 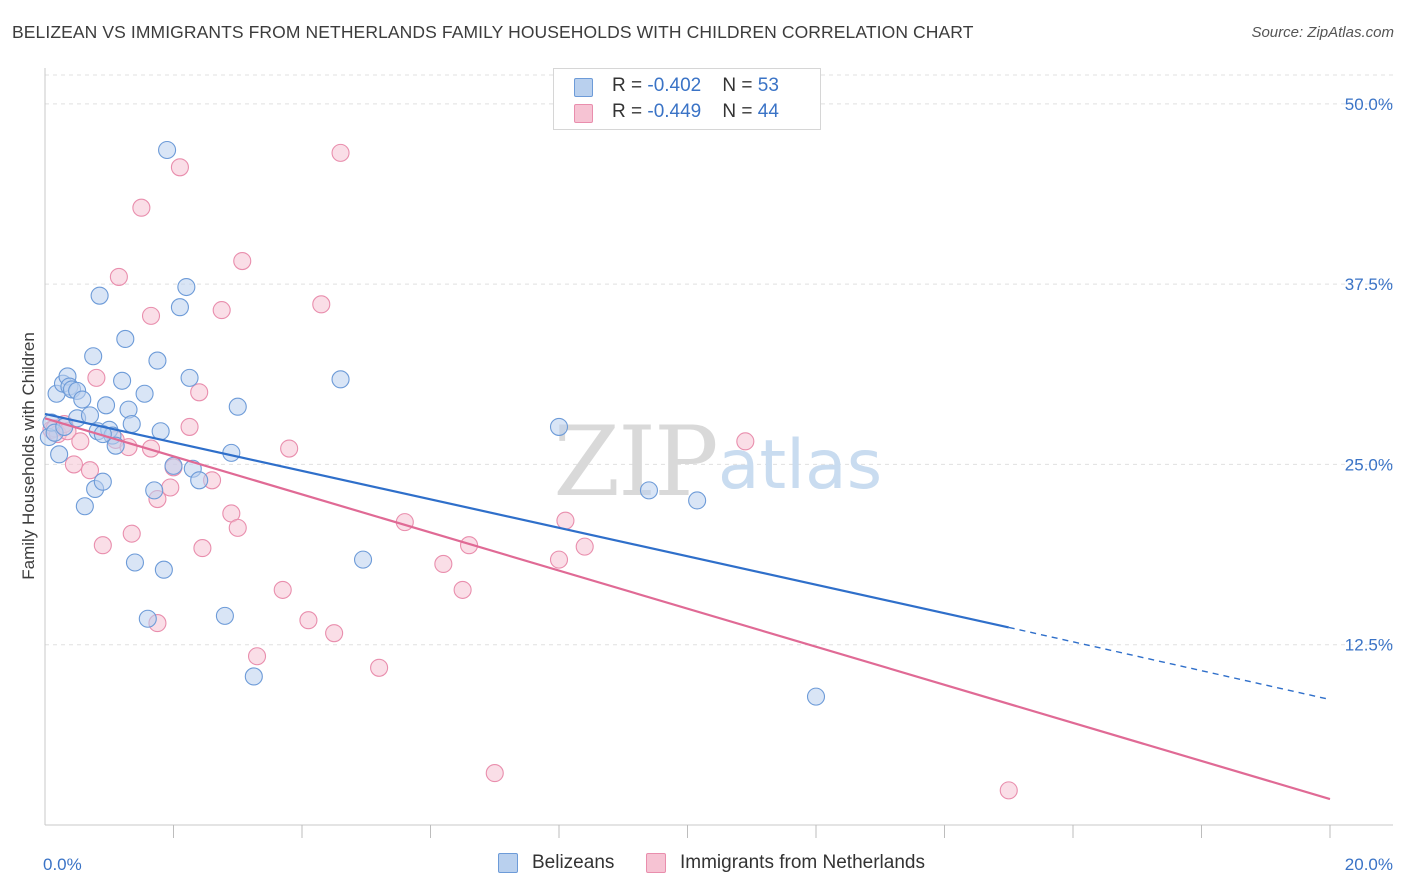 What do you see at coordinates (802, 862) in the screenshot?
I see `legend-label-netherlands: Immigrants from Netherlands` at bounding box center [802, 862].